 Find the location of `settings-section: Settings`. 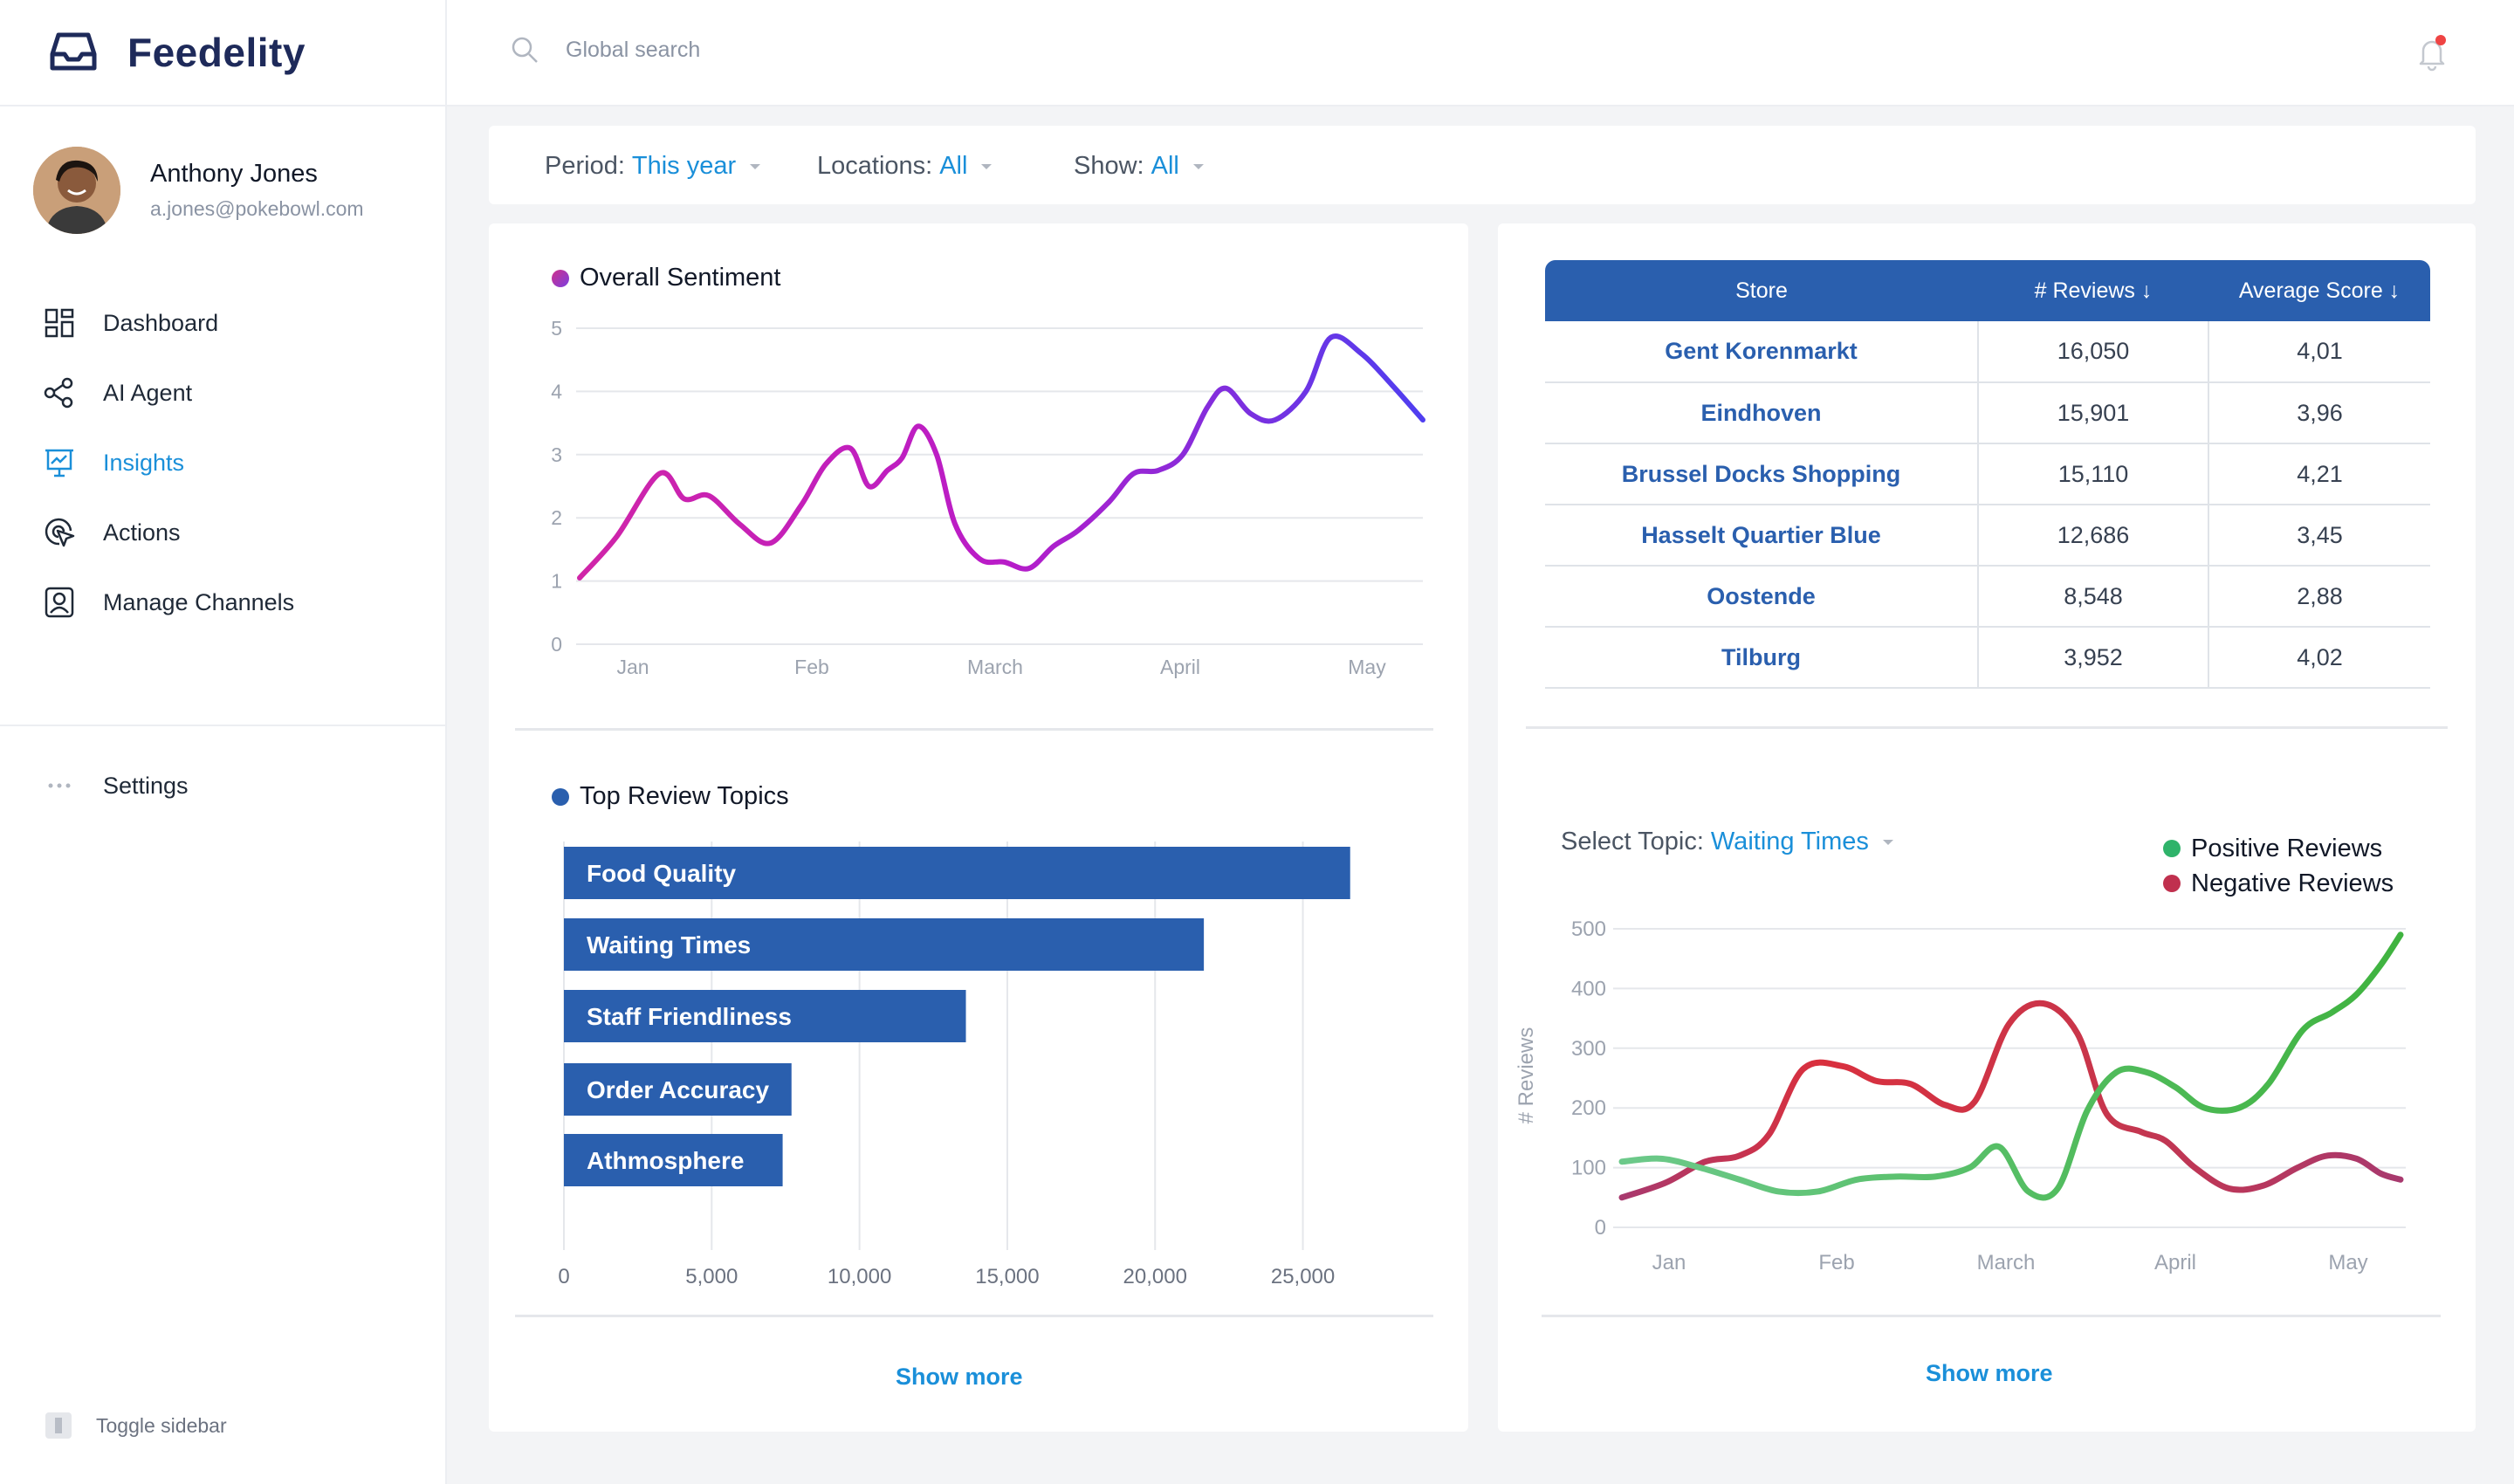

settings-section: Settings is located at coordinates (223, 786).